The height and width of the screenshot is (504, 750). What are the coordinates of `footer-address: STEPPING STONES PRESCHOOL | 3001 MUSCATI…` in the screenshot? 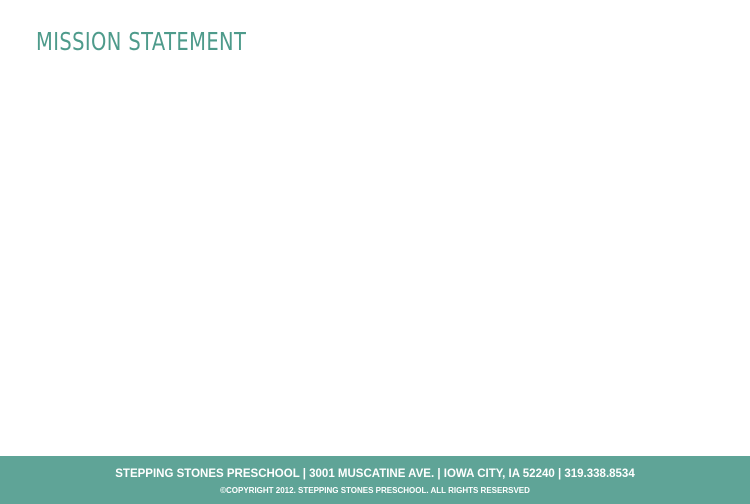 It's located at (375, 474).